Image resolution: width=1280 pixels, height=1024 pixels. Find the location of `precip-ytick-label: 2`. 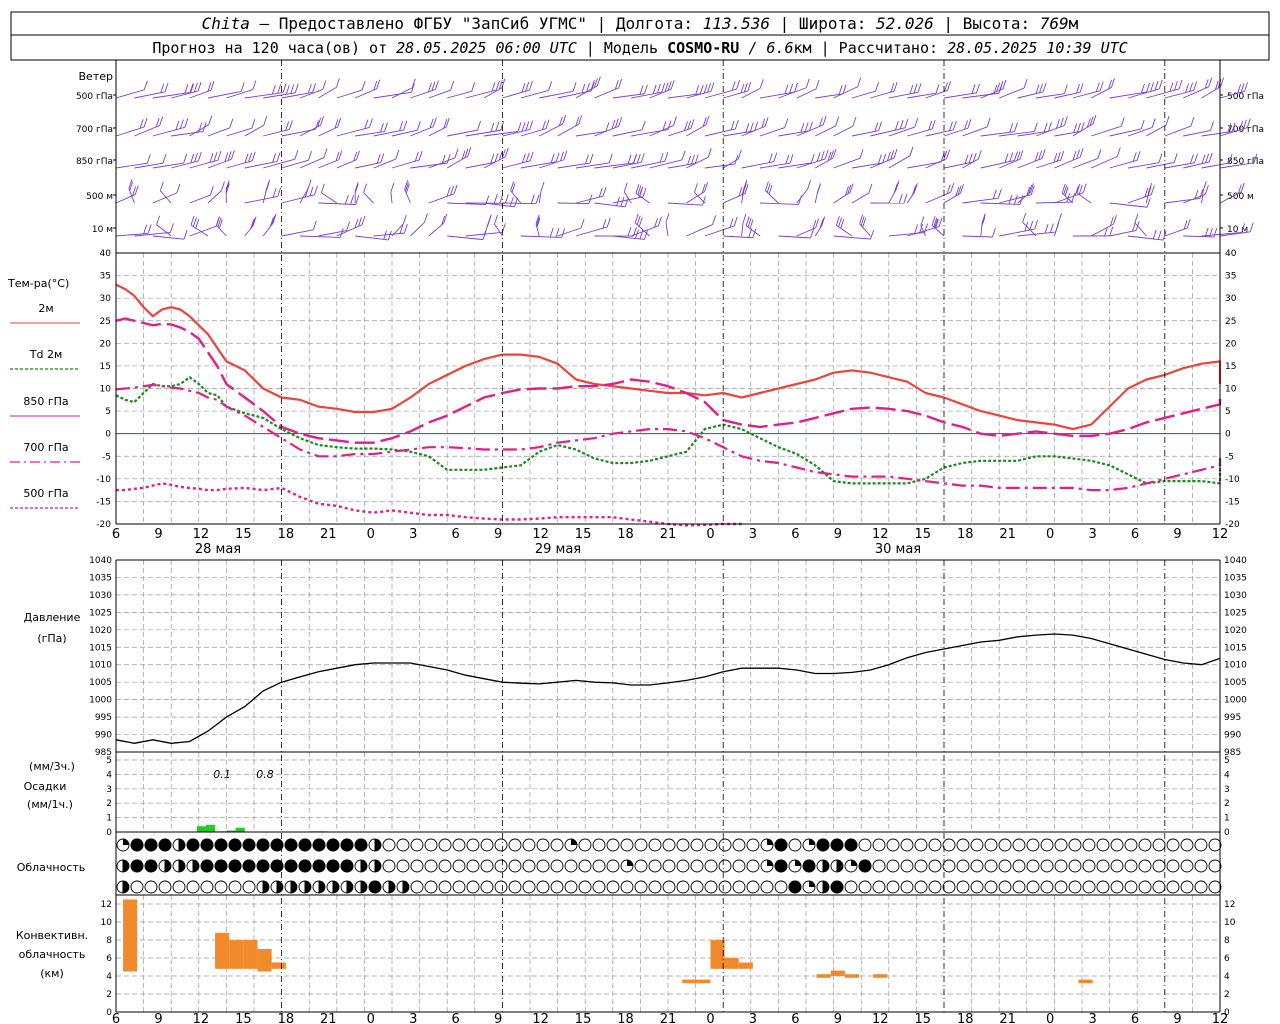

precip-ytick-label: 2 is located at coordinates (109, 804).